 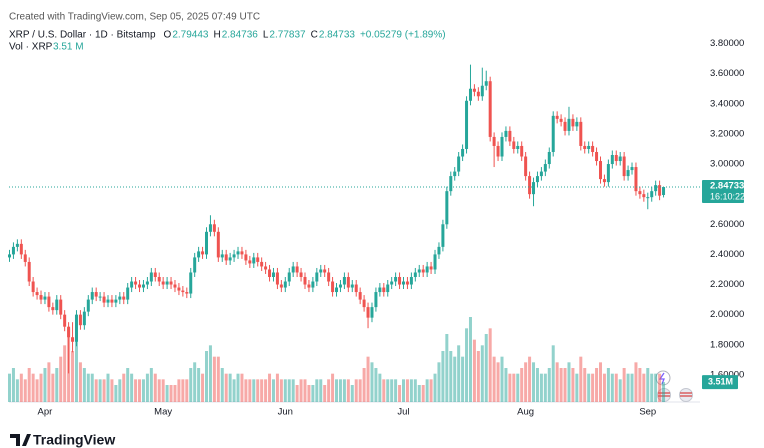 I want to click on volume-title: Vol · XRP, so click(x=31, y=47).